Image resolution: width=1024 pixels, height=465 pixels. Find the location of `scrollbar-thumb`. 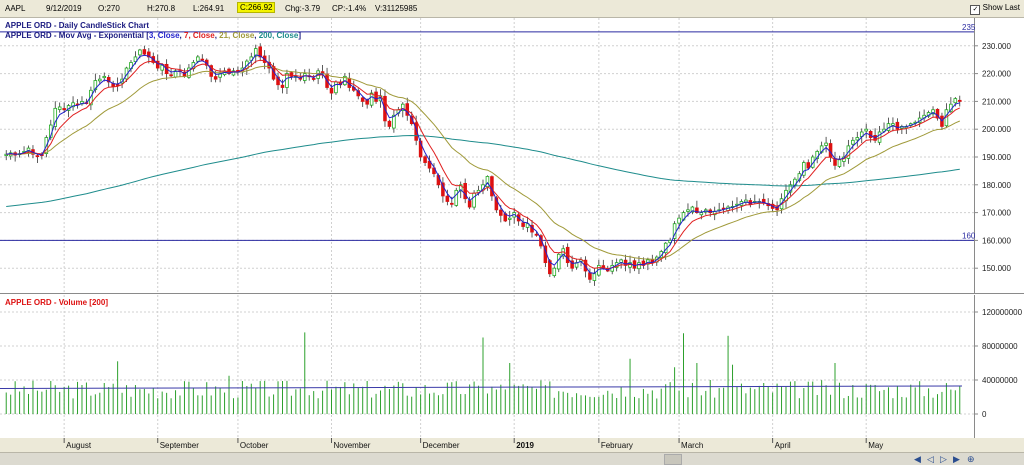

scrollbar-thumb is located at coordinates (673, 459).